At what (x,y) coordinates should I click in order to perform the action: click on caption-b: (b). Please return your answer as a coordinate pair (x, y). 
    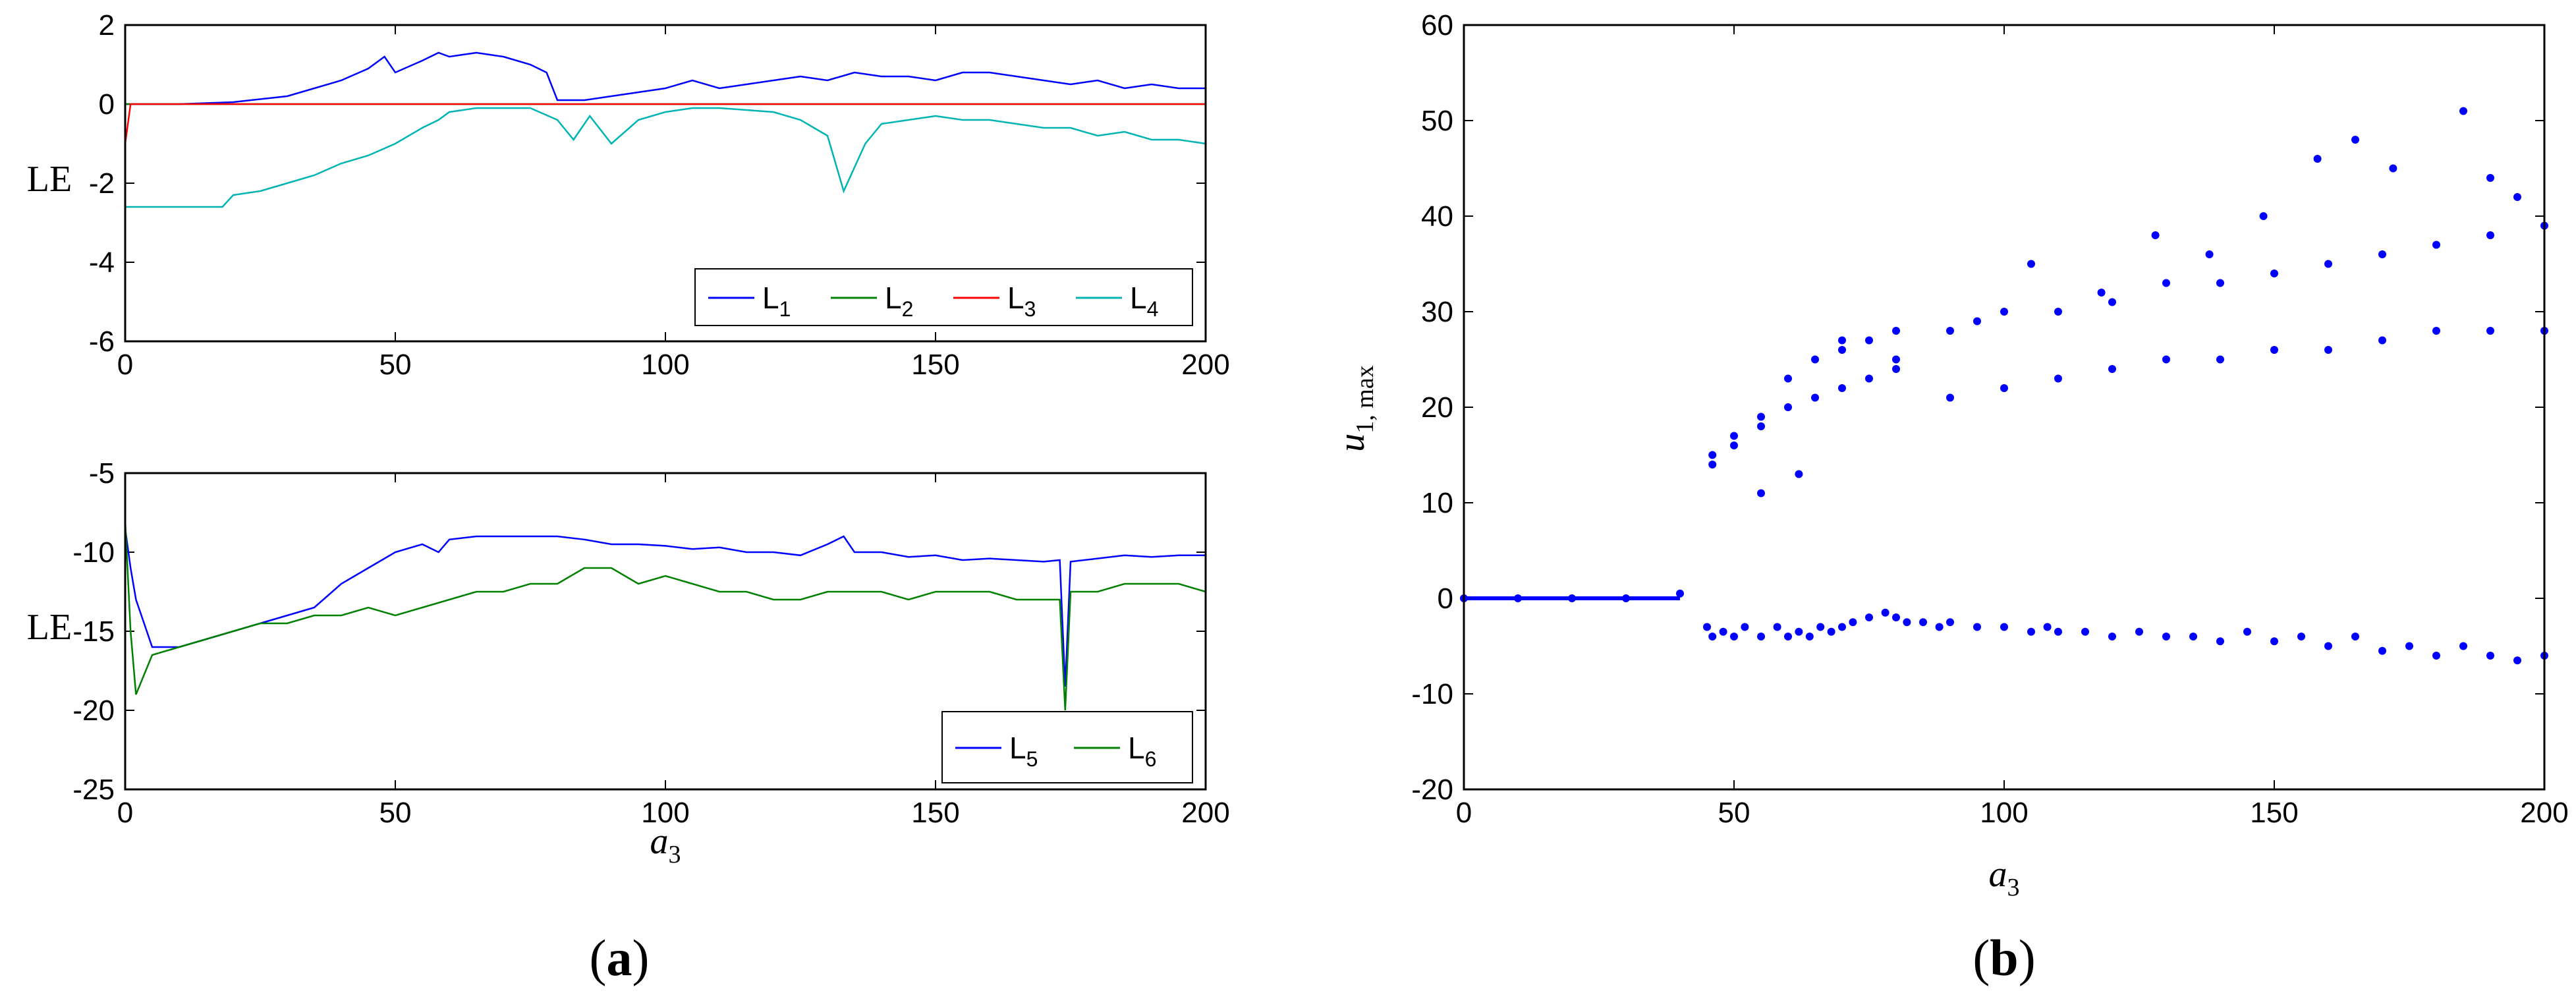
    Looking at the image, I should click on (2004, 958).